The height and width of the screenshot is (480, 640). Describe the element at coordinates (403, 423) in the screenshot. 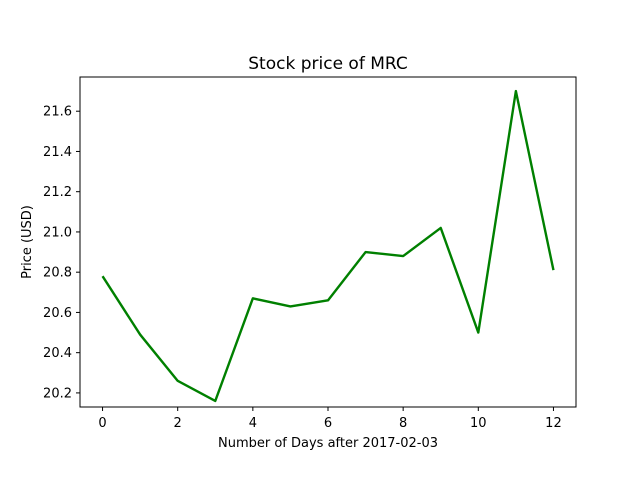

I see `x-tick-label: 8` at that location.